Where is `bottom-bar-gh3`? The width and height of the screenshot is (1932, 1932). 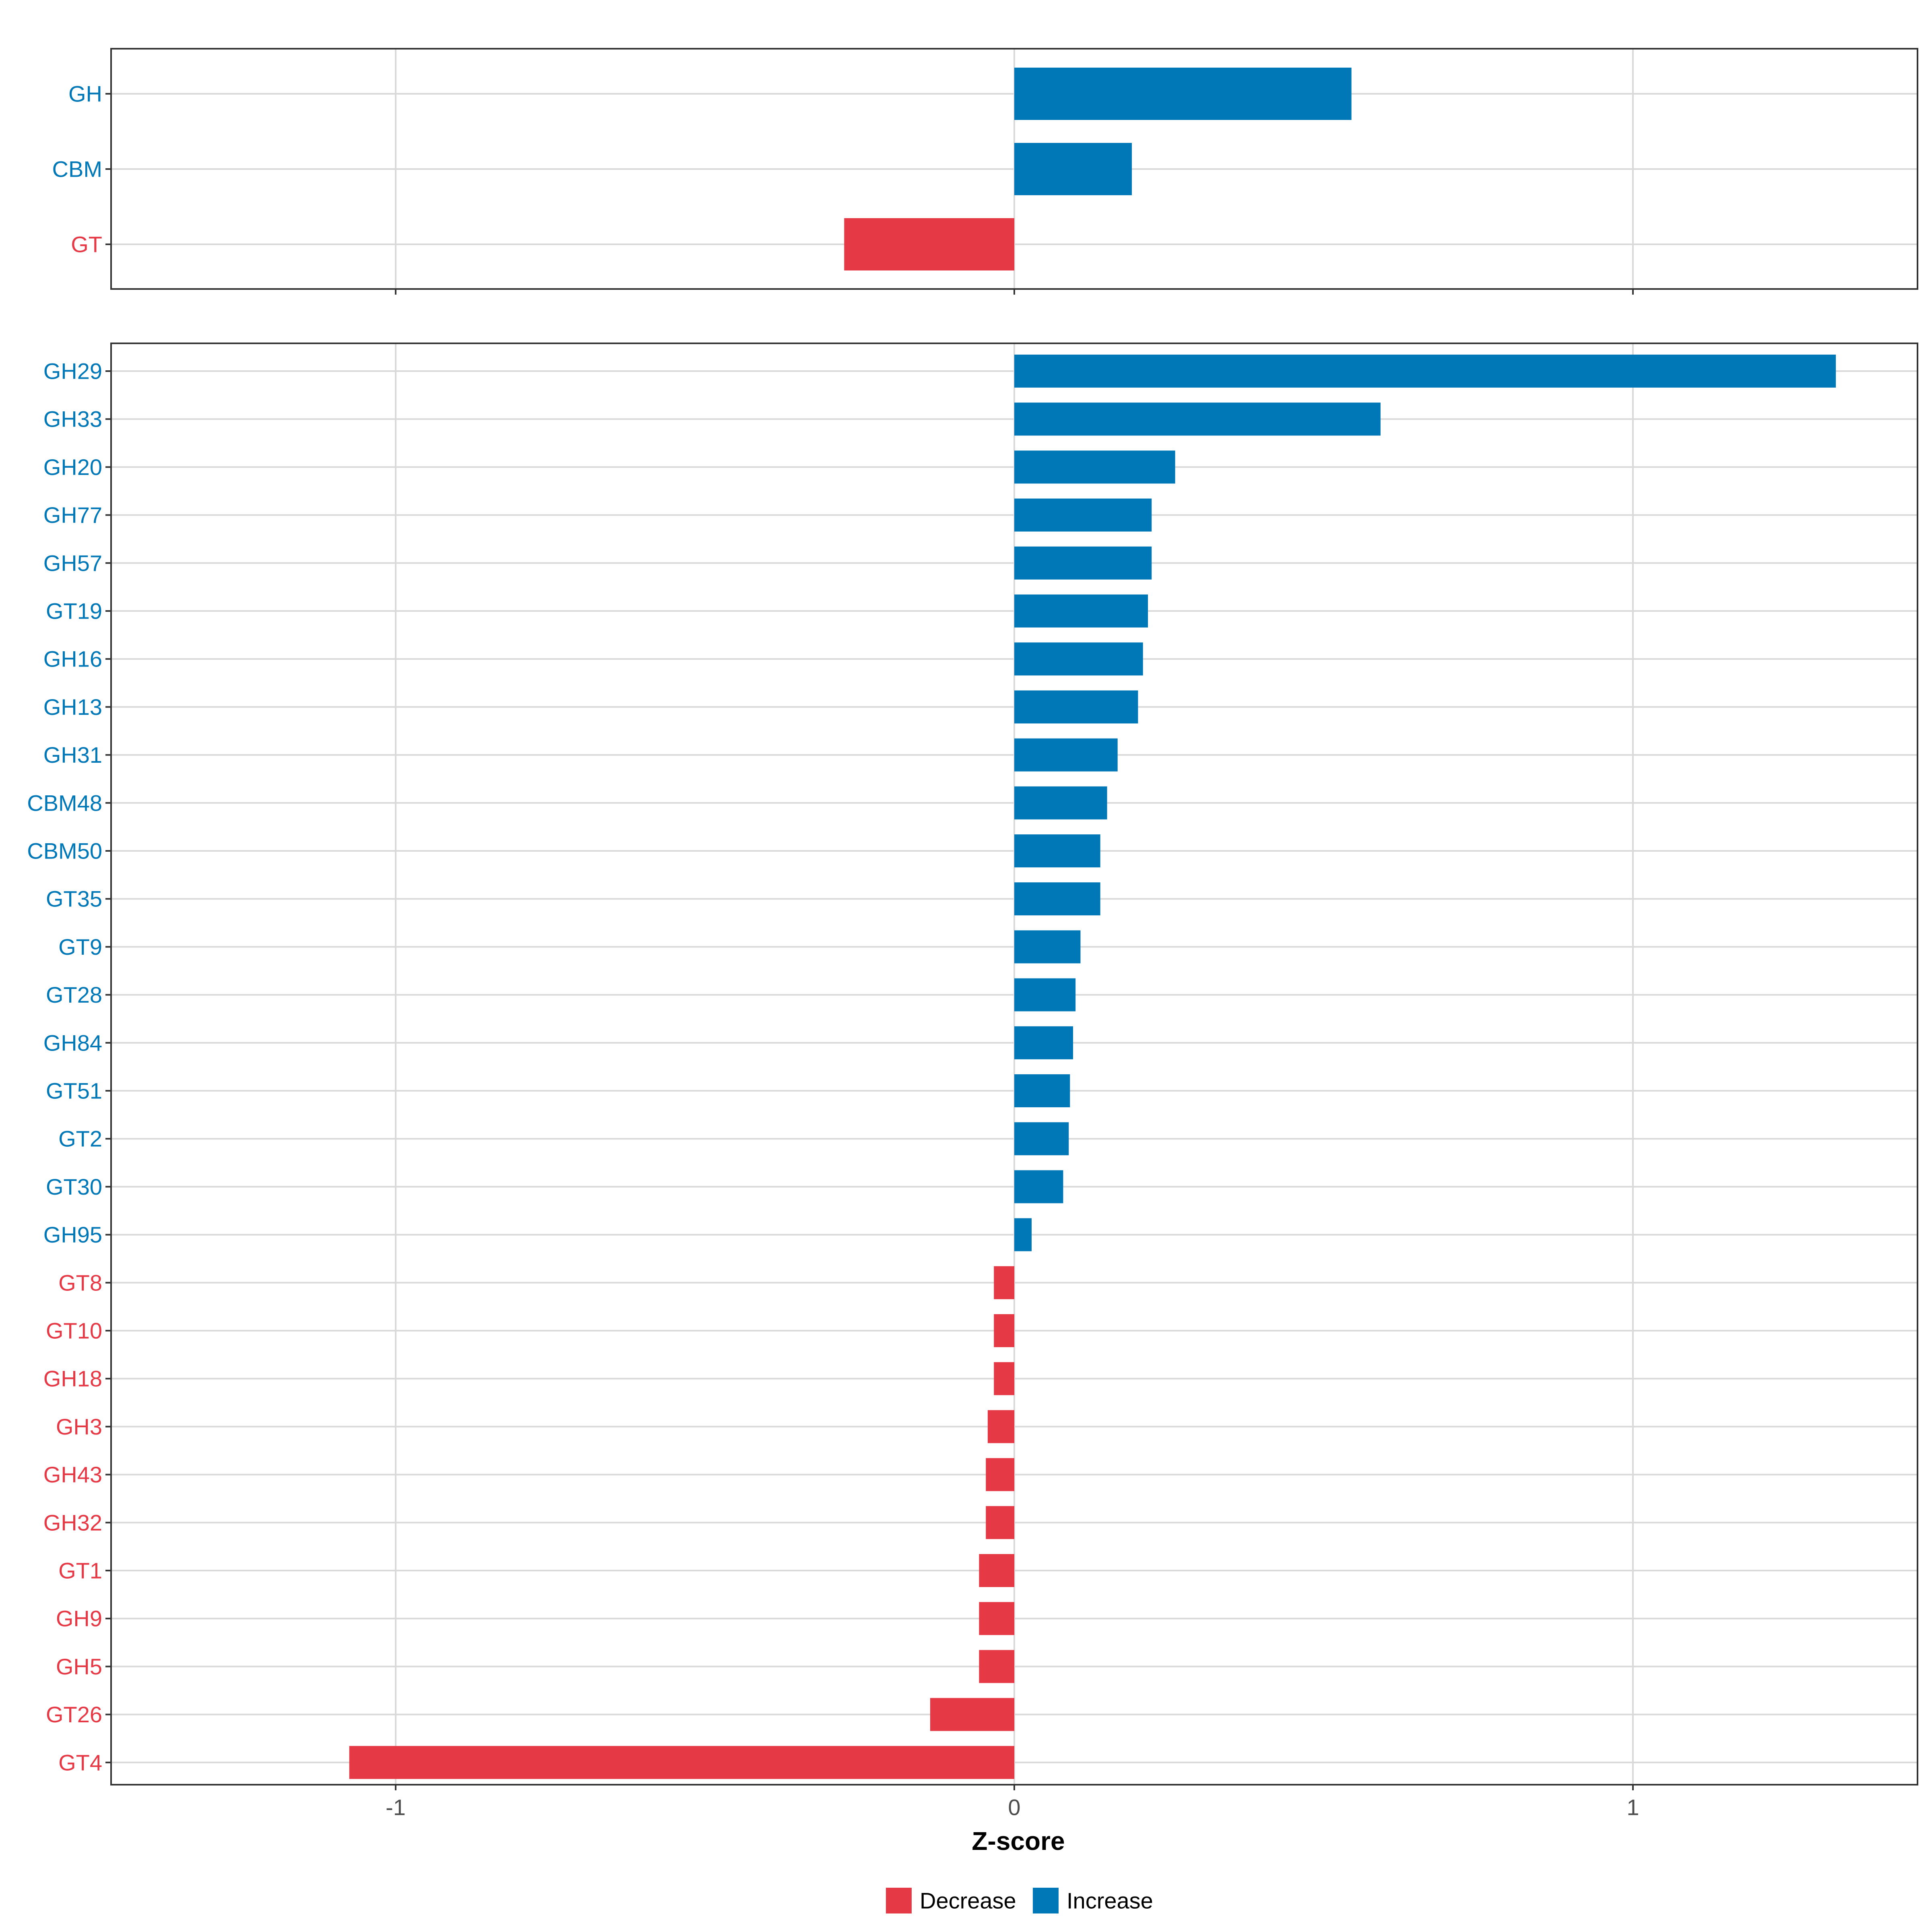
bottom-bar-gh3 is located at coordinates (1000, 1426).